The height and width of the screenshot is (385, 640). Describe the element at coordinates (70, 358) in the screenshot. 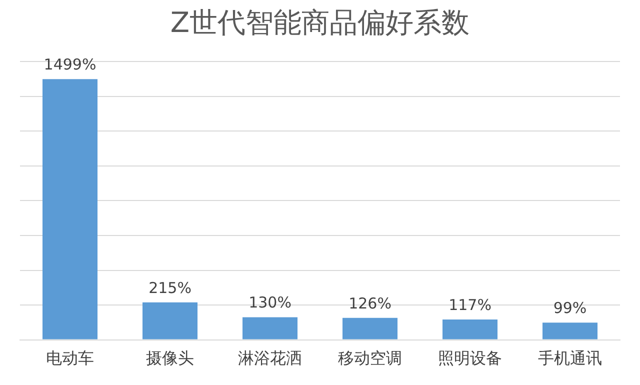

I see `x-tick-label: 电动车` at that location.